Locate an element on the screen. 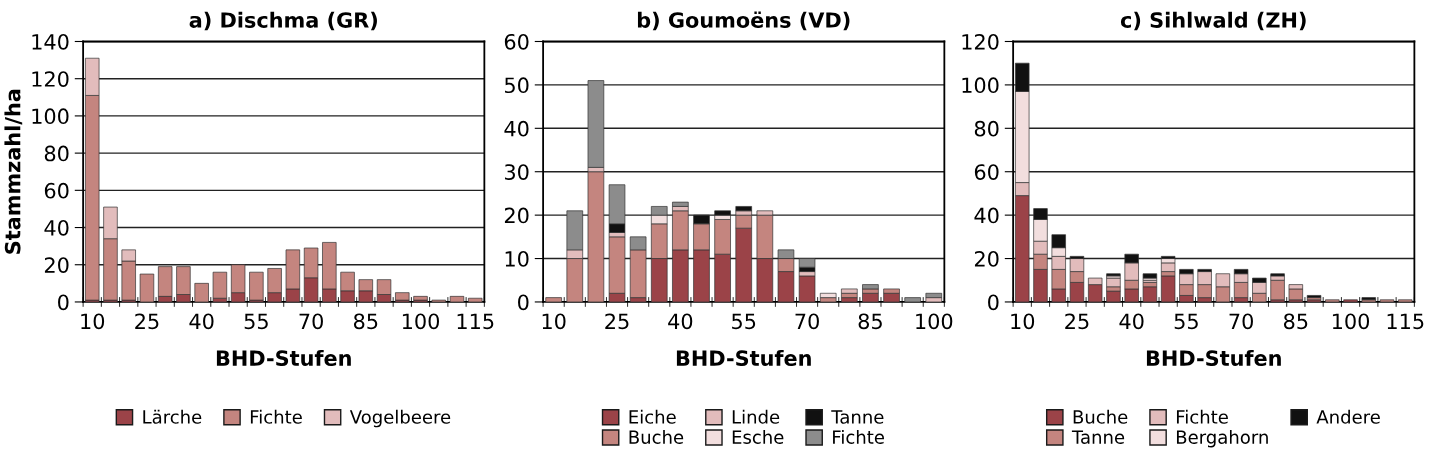  y-tick-label: 10 is located at coordinates (517, 259).